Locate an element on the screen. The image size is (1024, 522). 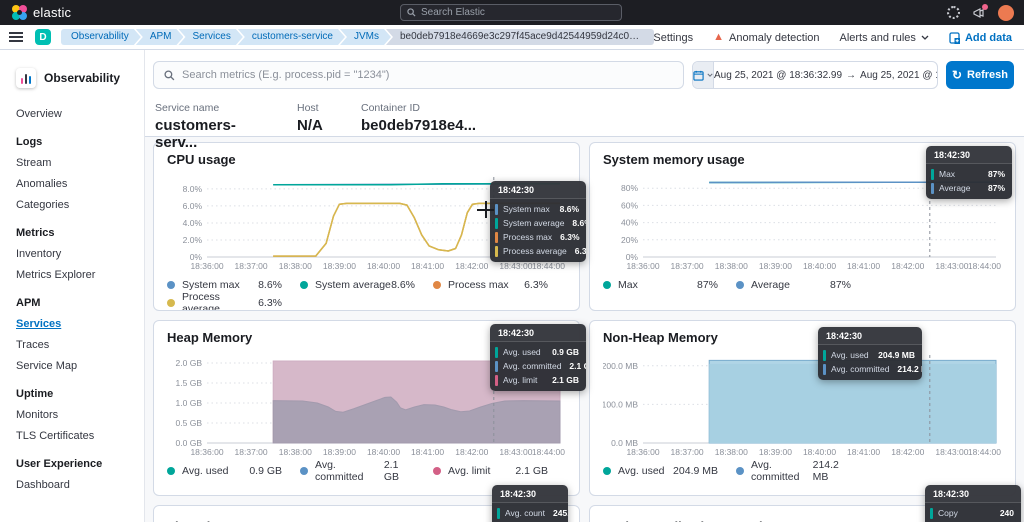
legend-item: System average 8.6% is located at coordinates (366, 285).